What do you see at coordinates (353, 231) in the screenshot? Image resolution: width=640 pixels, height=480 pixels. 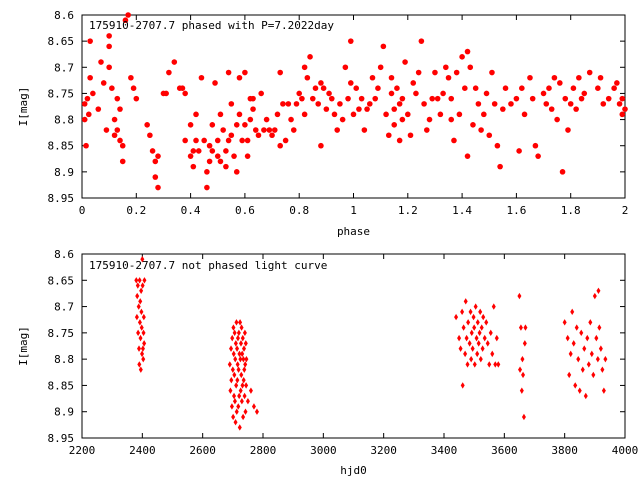 I see `x-axis-label: phase` at bounding box center [353, 231].